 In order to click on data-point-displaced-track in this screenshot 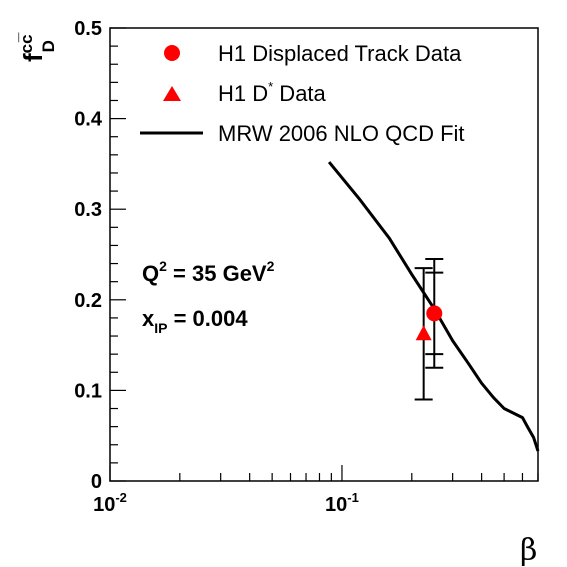, I will do `click(434, 313)`.